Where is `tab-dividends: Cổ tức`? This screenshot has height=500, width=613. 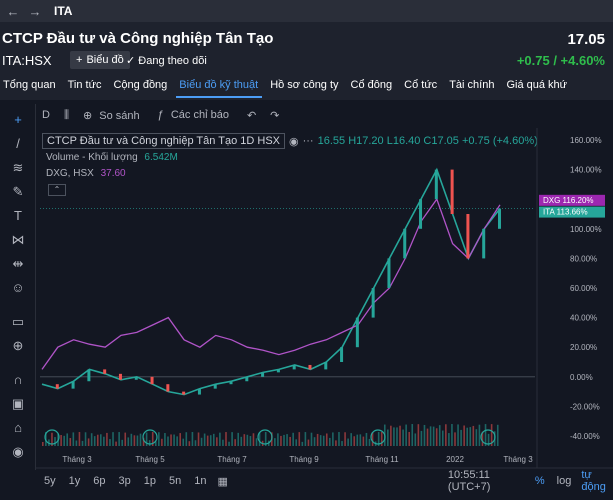 tab-dividends: Cổ tức is located at coordinates (421, 85).